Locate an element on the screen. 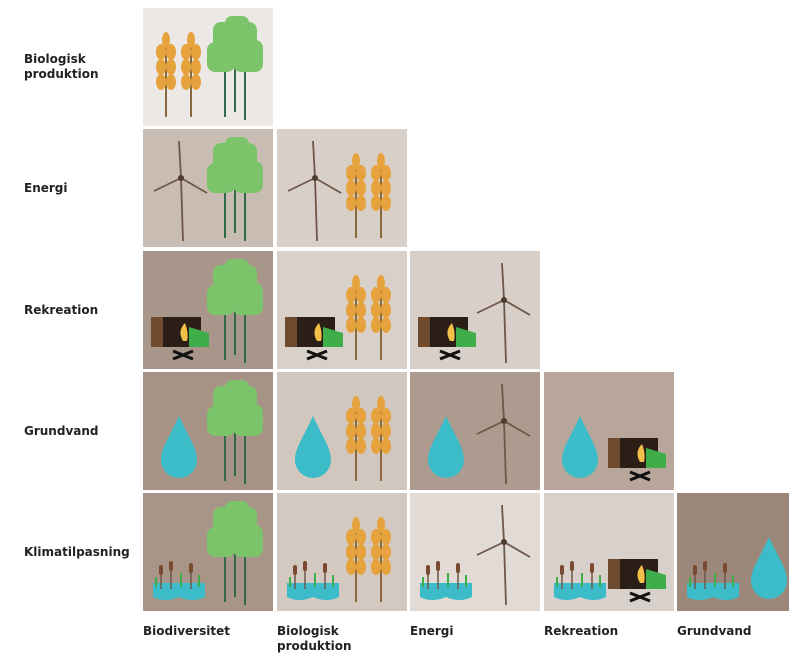  col-lbl: Biodiversitet is located at coordinates (186, 631).